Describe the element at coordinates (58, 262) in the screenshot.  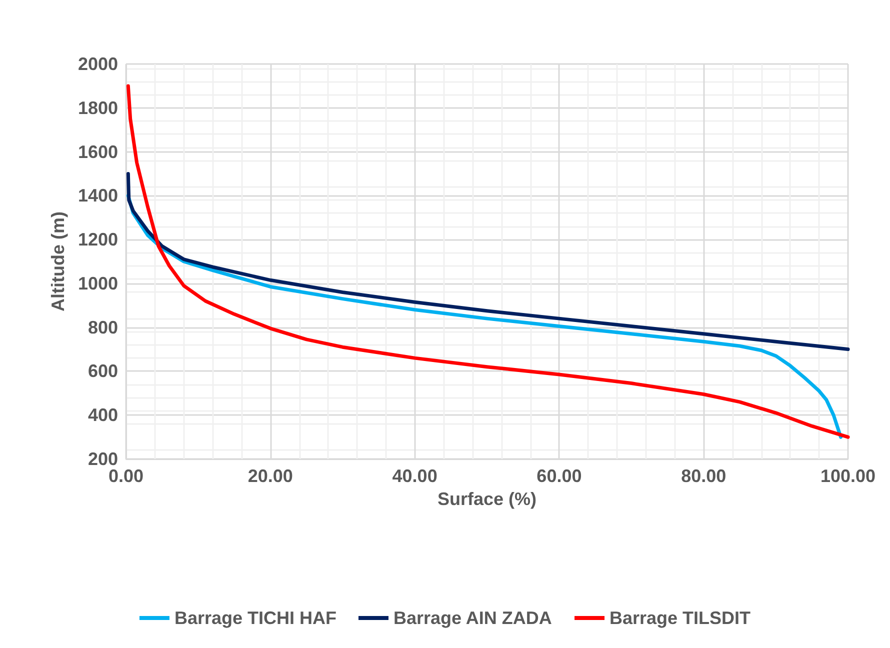
I see `y-axis-title: Altitude (m)` at that location.